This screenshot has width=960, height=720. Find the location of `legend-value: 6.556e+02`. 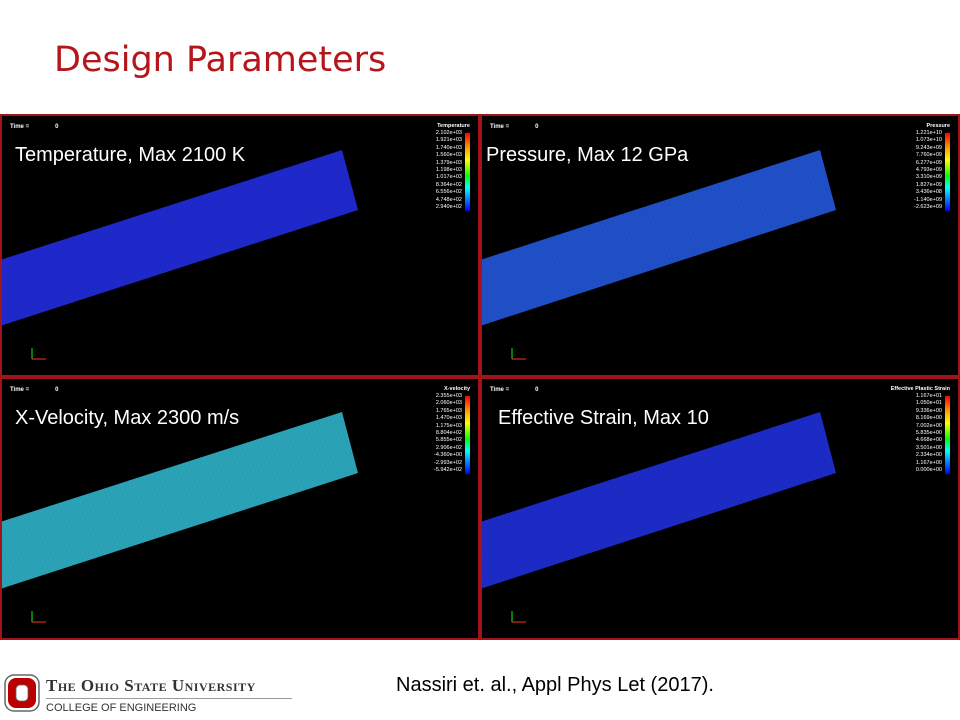

legend-value: 6.556e+02 is located at coordinates (448, 192).